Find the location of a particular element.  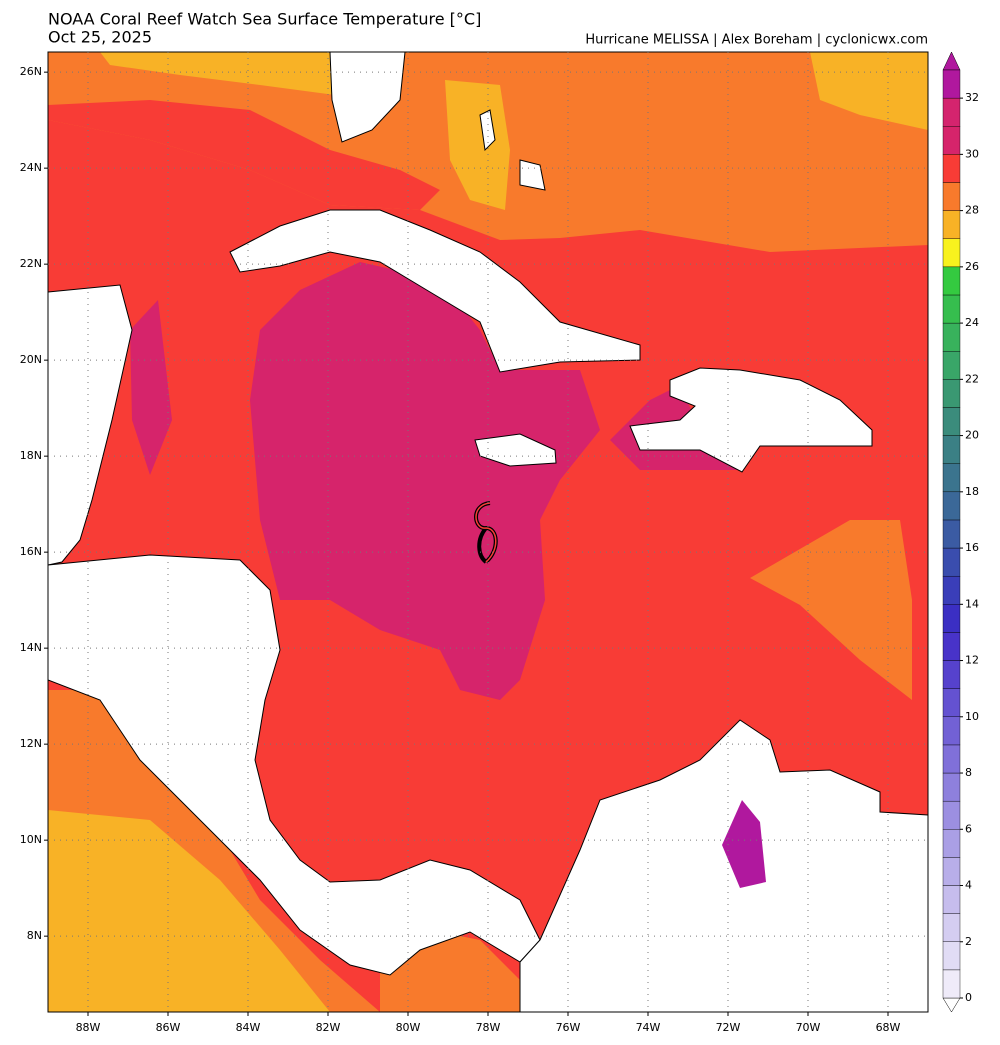

colorbar-label: 28 is located at coordinates (972, 210).